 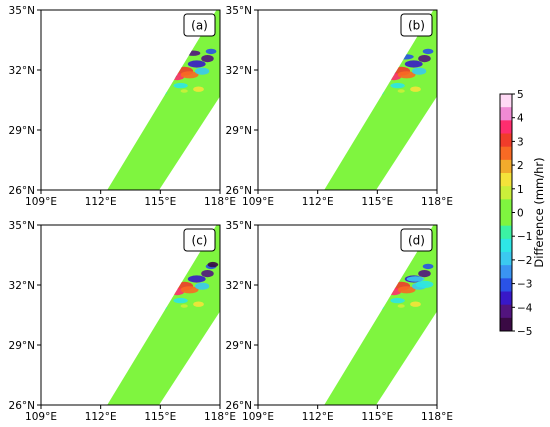 I want to click on colorbar-tick-label: 3, so click(x=520, y=142).